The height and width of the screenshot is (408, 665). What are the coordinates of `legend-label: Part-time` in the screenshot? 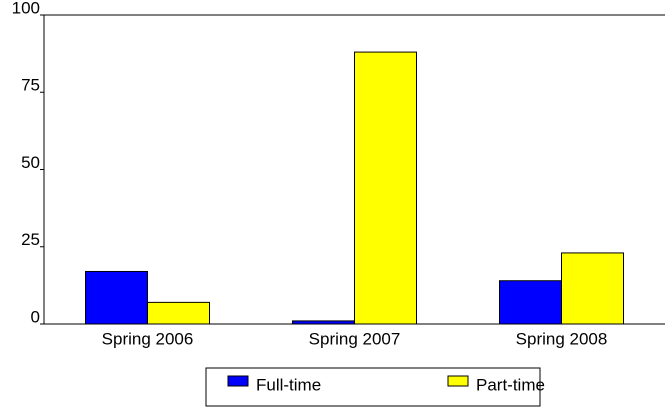 It's located at (510, 384).